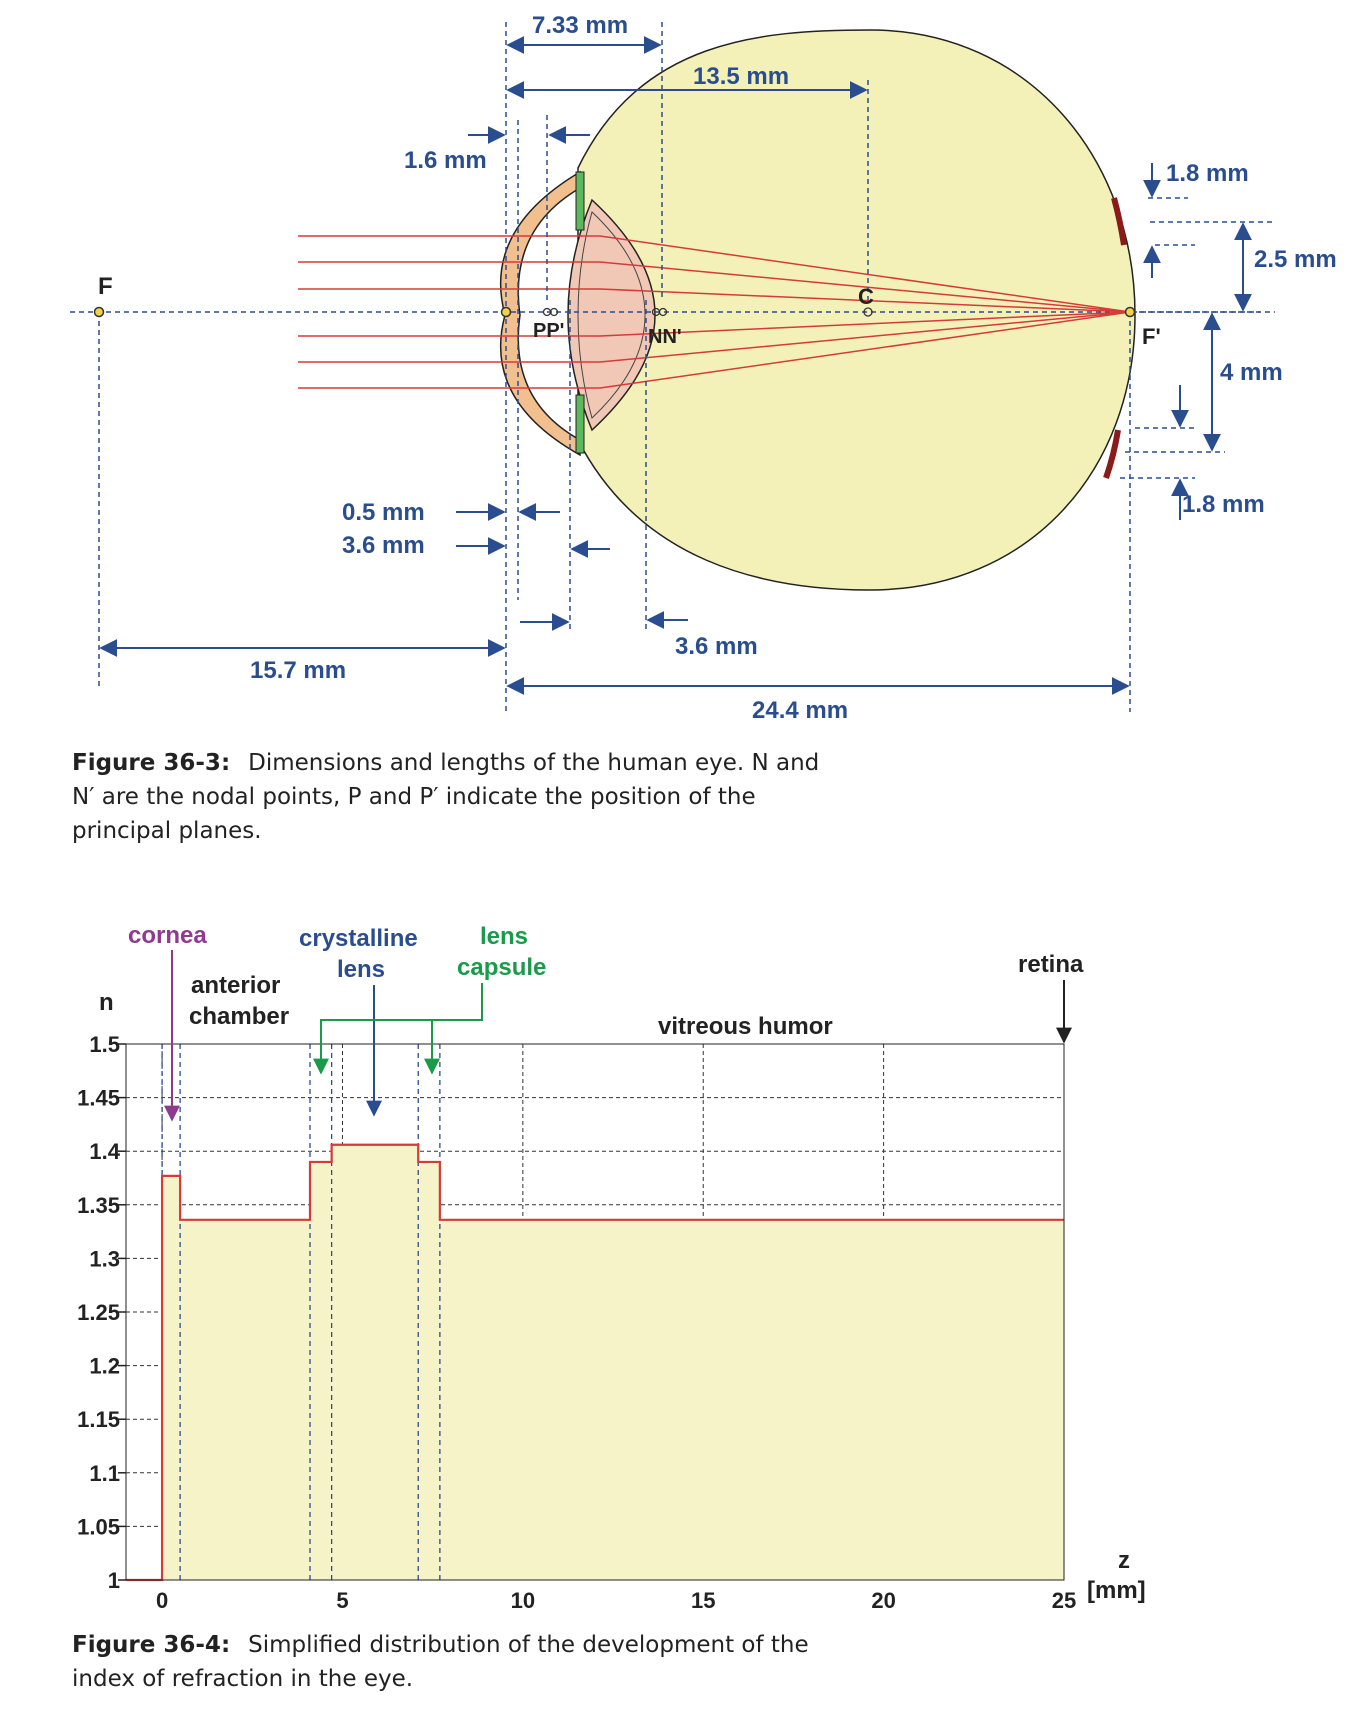 The image size is (1358, 1712). Describe the element at coordinates (523, 1600) in the screenshot. I see `x-tick-label-2: 10` at that location.